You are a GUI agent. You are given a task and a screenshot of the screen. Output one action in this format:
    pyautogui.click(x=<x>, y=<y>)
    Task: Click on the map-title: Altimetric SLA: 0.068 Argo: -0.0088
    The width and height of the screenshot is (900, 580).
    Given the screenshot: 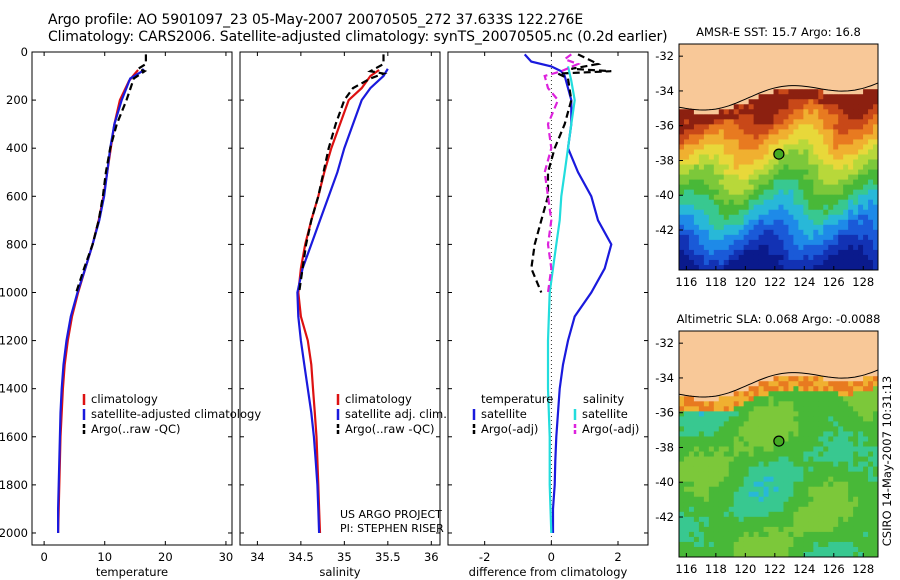 What is the action you would take?
    pyautogui.click(x=779, y=319)
    